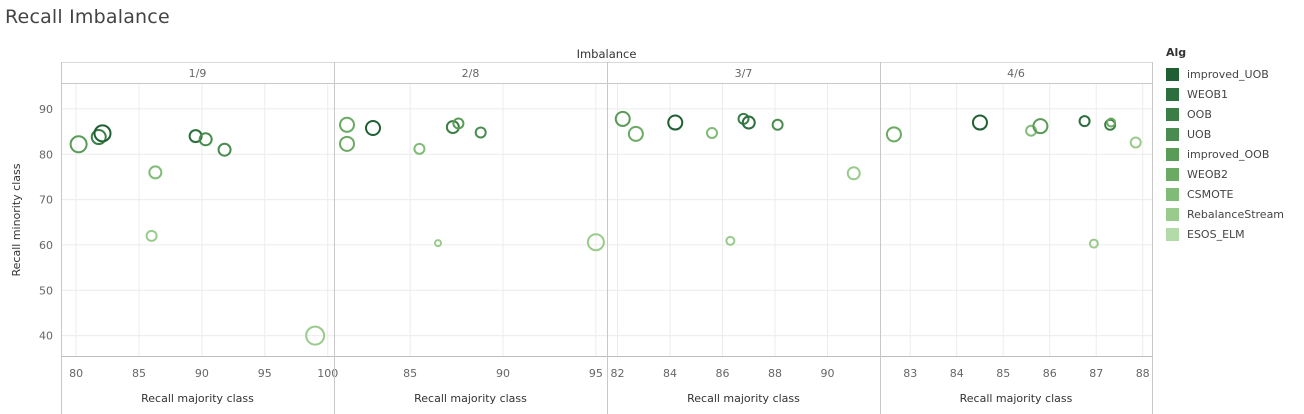 Image resolution: width=1304 pixels, height=414 pixels. Describe the element at coordinates (1234, 114) in the screenshot. I see `legend-item: OOB` at that location.